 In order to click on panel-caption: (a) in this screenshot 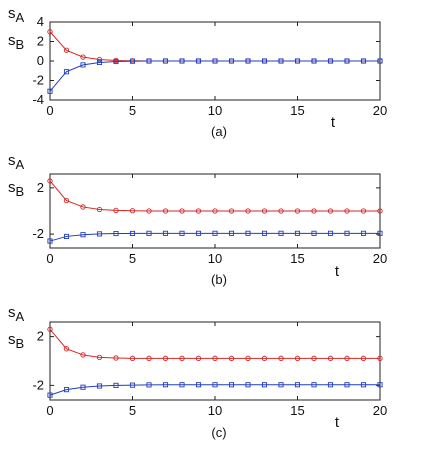, I will do `click(219, 131)`.